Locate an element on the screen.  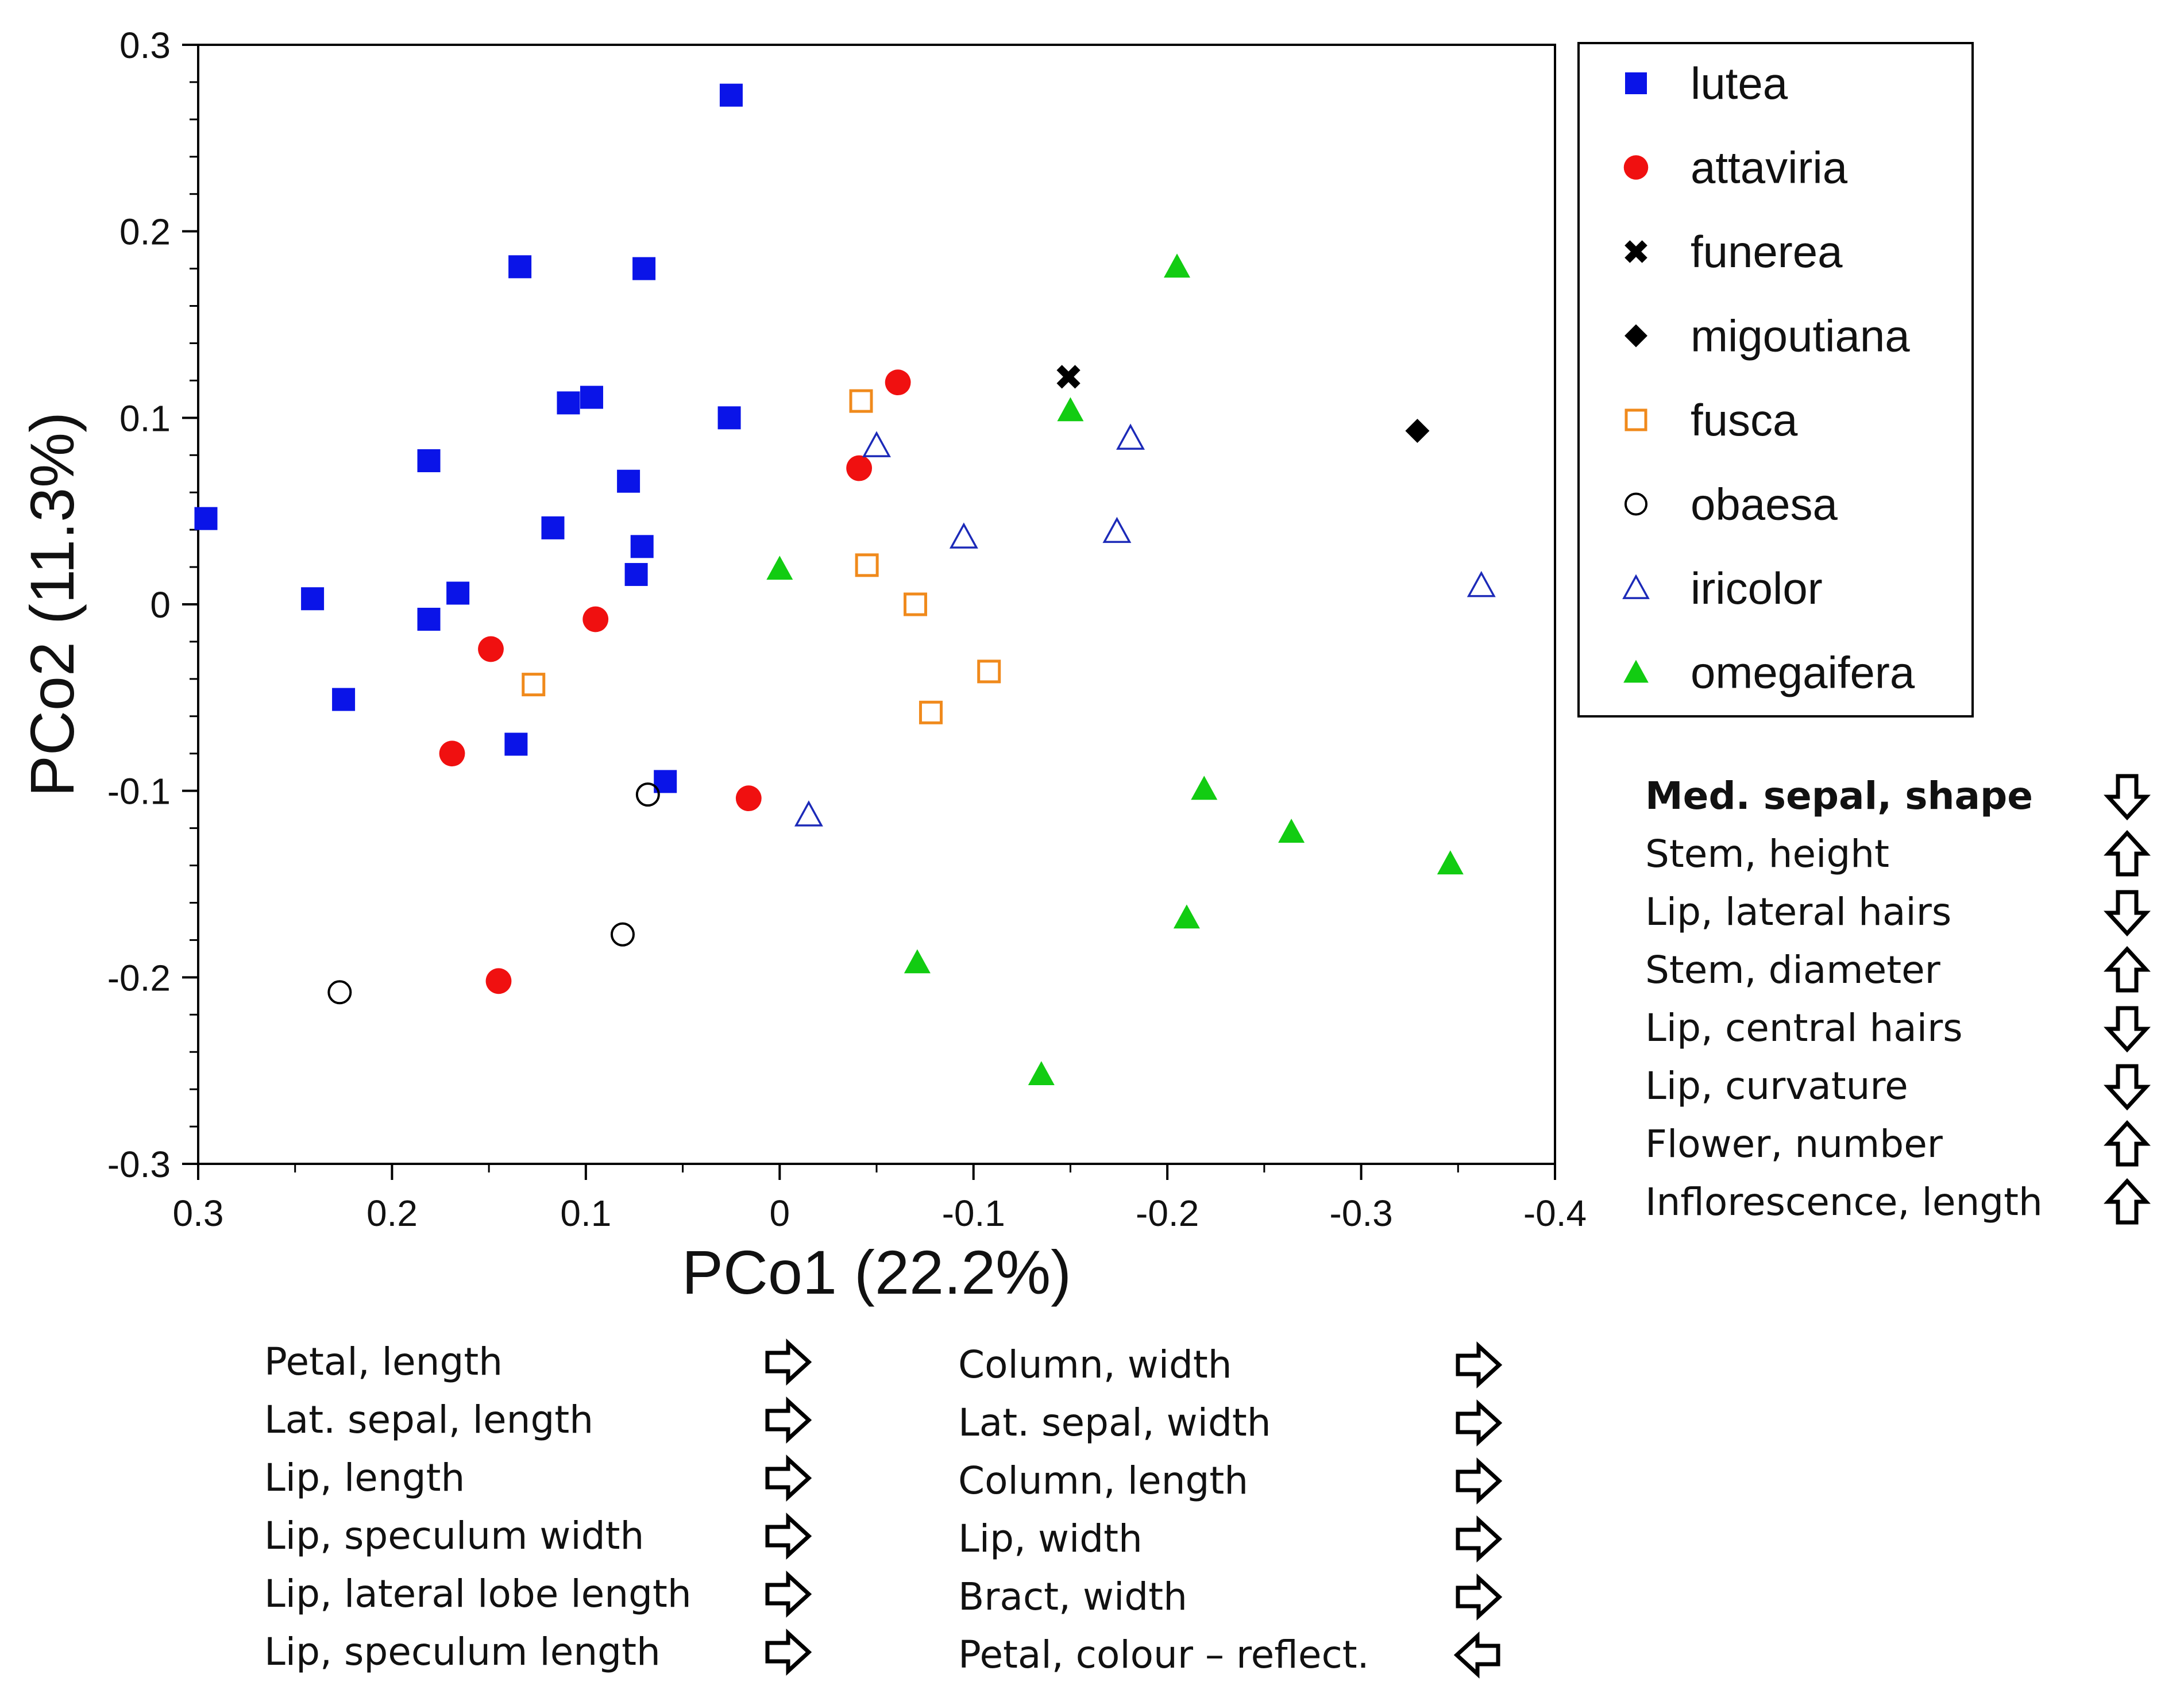
variable-label: Lip, speculum width is located at coordinates (454, 1536).